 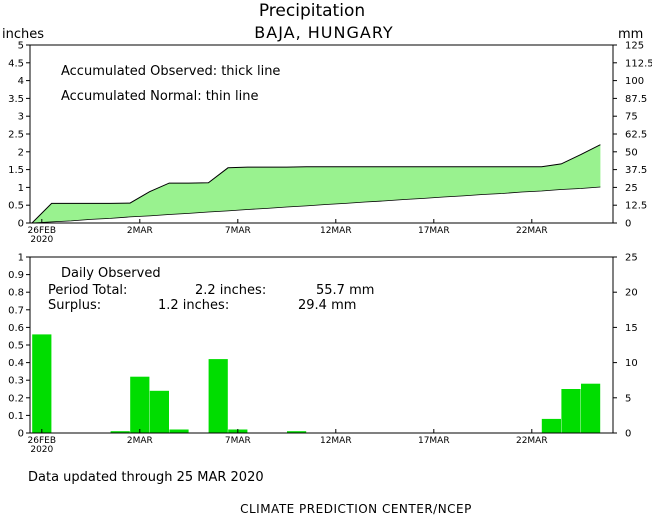 I want to click on surplus-inches: 1.2 inches:, so click(x=193, y=305).